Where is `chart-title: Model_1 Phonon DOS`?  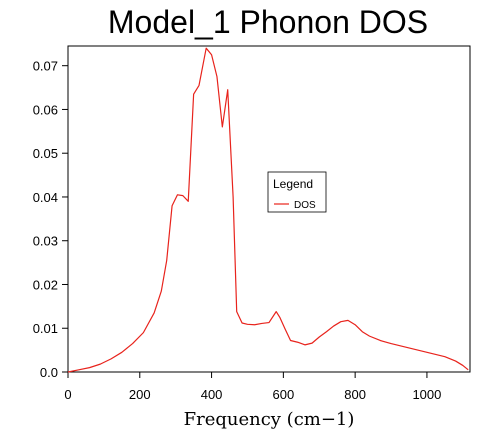
chart-title: Model_1 Phonon DOS is located at coordinates (268, 22).